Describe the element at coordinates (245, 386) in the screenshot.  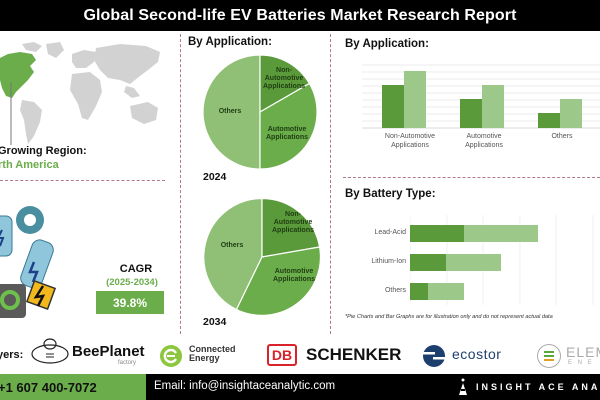
I see `footer-email: Email: info@insightaceanalytic.com` at that location.